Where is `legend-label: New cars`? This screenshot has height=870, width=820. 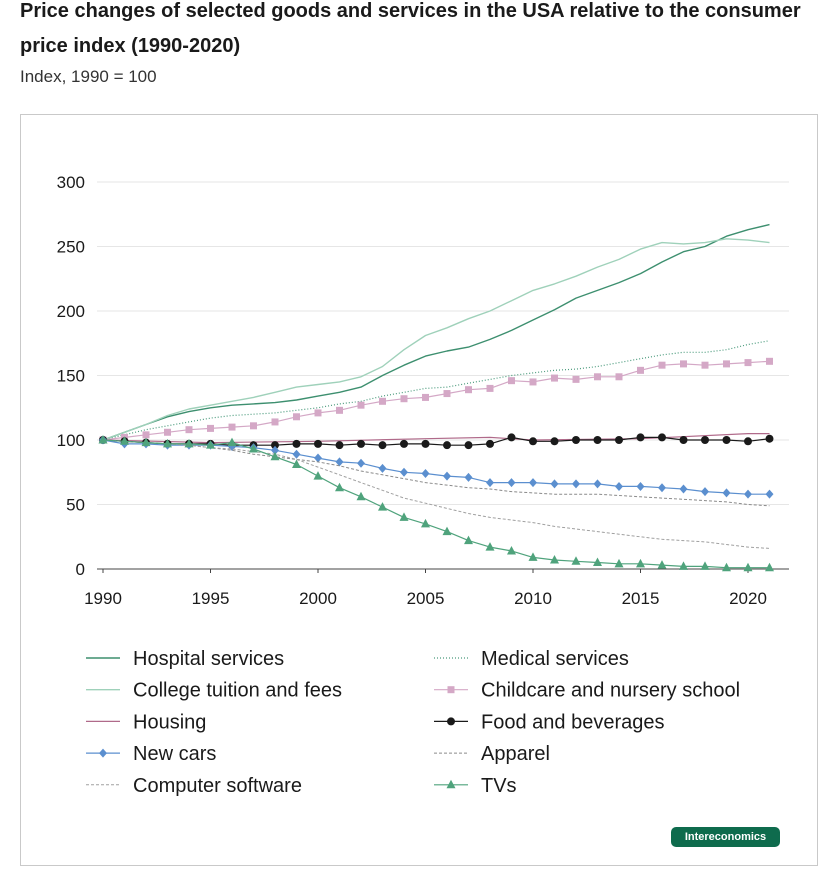 legend-label: New cars is located at coordinates (174, 754).